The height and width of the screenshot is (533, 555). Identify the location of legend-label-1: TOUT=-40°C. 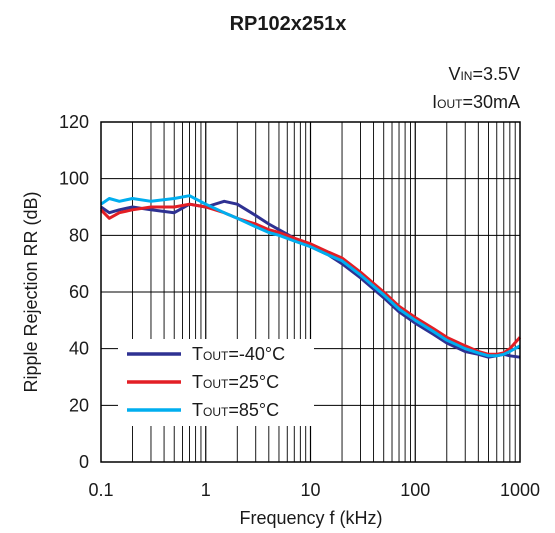
(238, 354).